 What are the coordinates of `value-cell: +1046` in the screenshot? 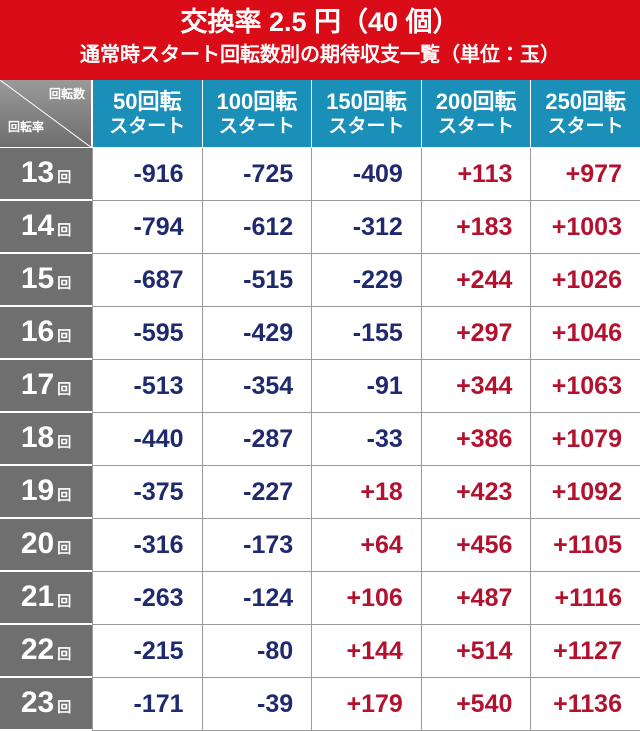 It's located at (585, 333).